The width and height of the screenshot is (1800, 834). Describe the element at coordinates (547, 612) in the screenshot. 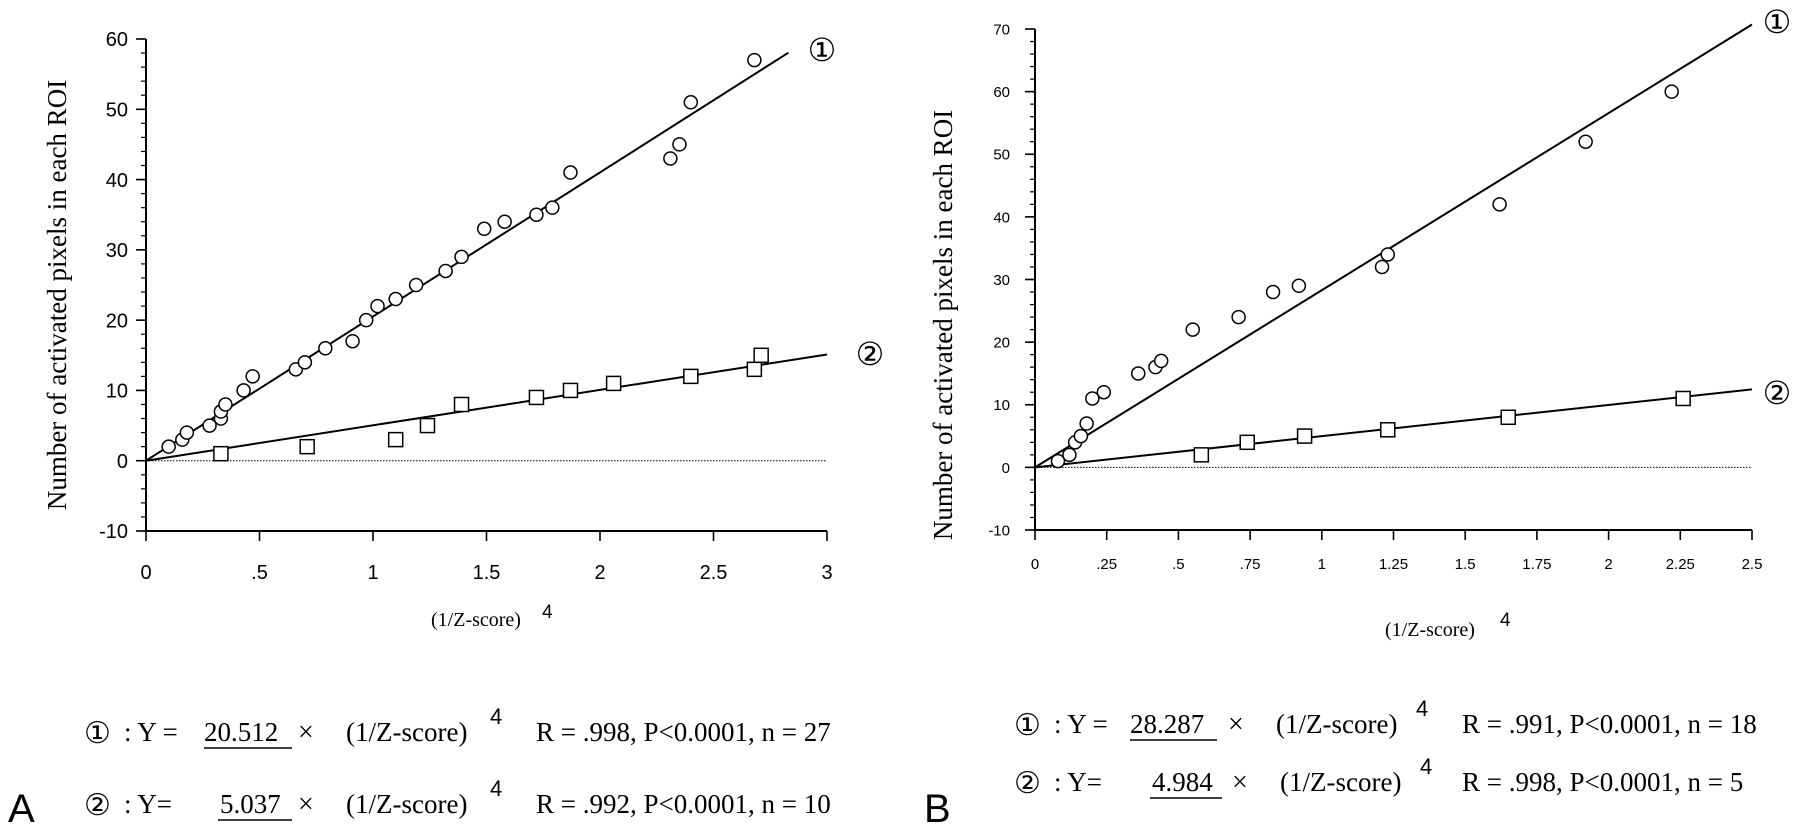

I see `chart-a-x-axis-label-exponent: 4` at that location.